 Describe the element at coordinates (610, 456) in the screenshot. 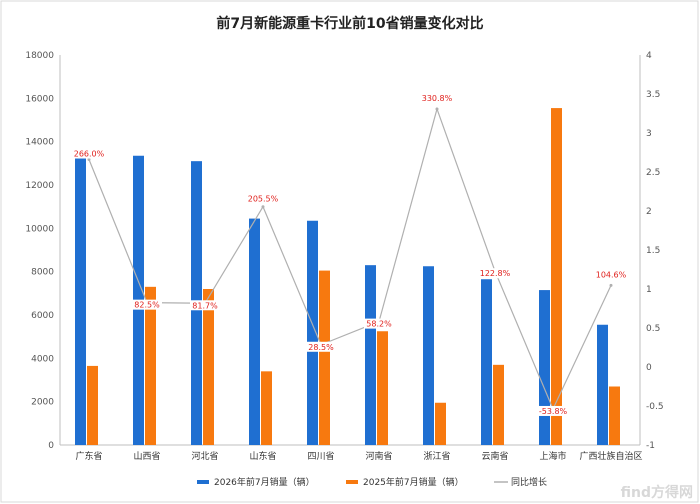

I see `x-tick-label: 广西壮族自治区` at that location.